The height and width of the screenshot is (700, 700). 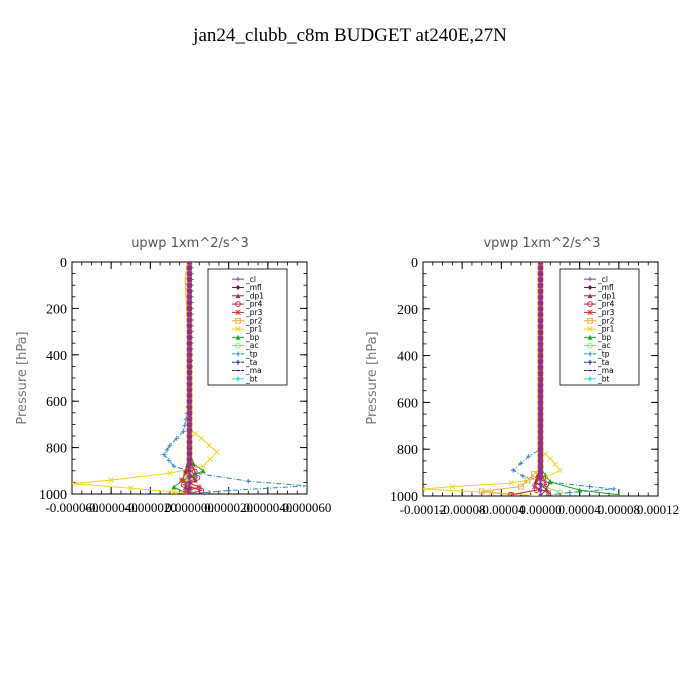 What do you see at coordinates (238, 362) in the screenshot?
I see `legend-marker-ta` at bounding box center [238, 362].